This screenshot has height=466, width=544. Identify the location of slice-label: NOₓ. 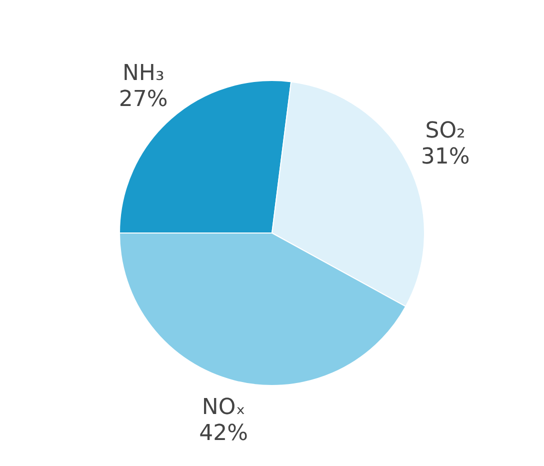
(224, 407).